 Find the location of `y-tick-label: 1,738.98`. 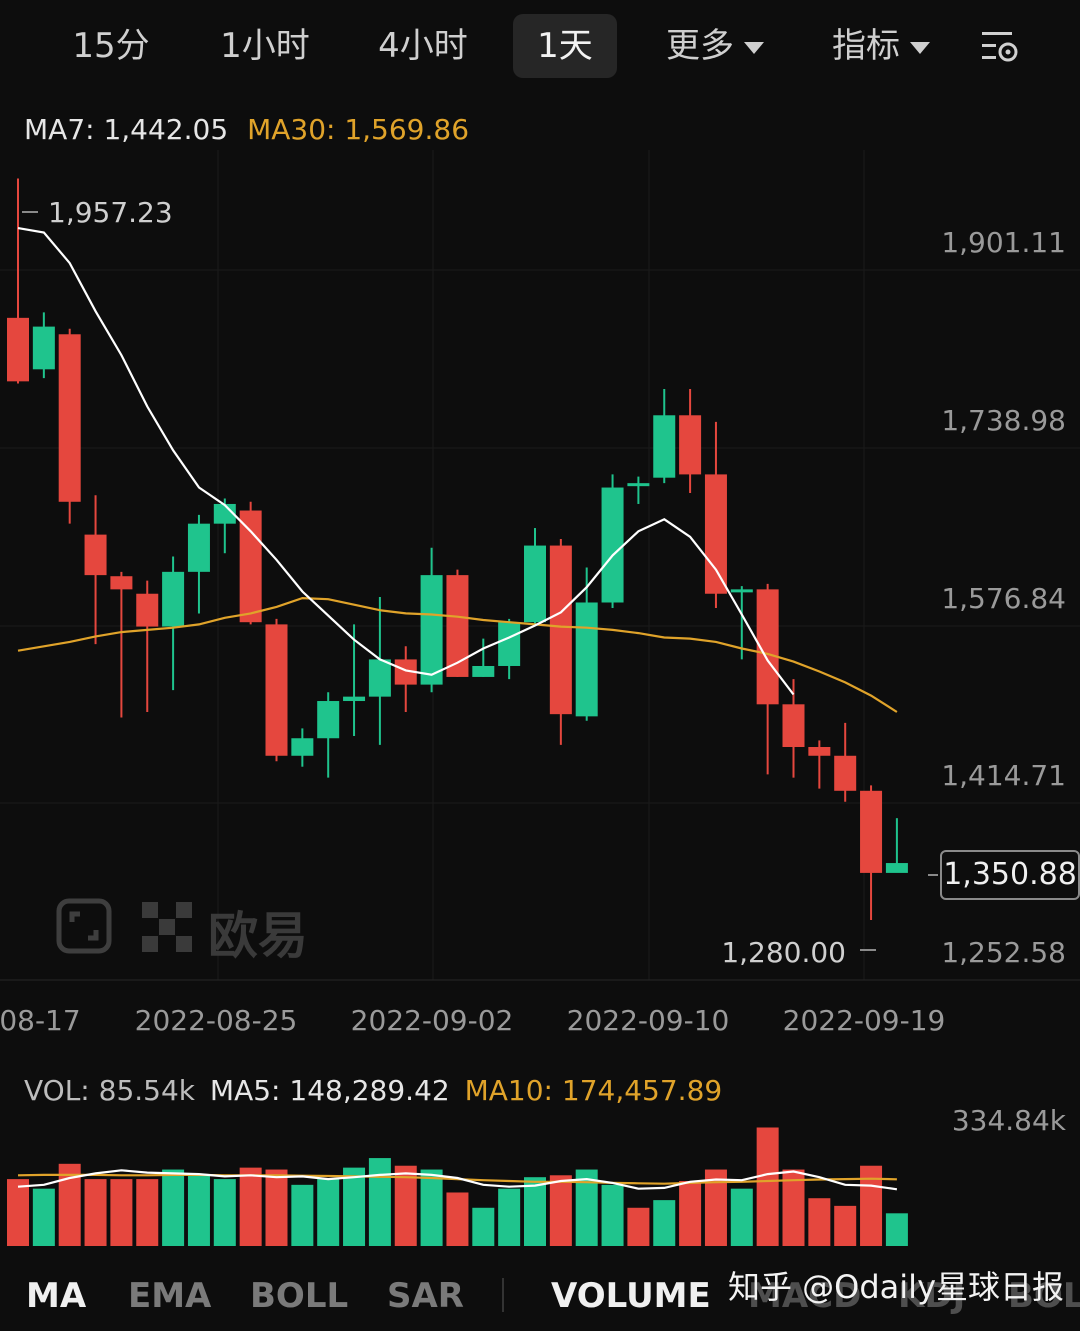

y-tick-label: 1,738.98 is located at coordinates (1003, 420).